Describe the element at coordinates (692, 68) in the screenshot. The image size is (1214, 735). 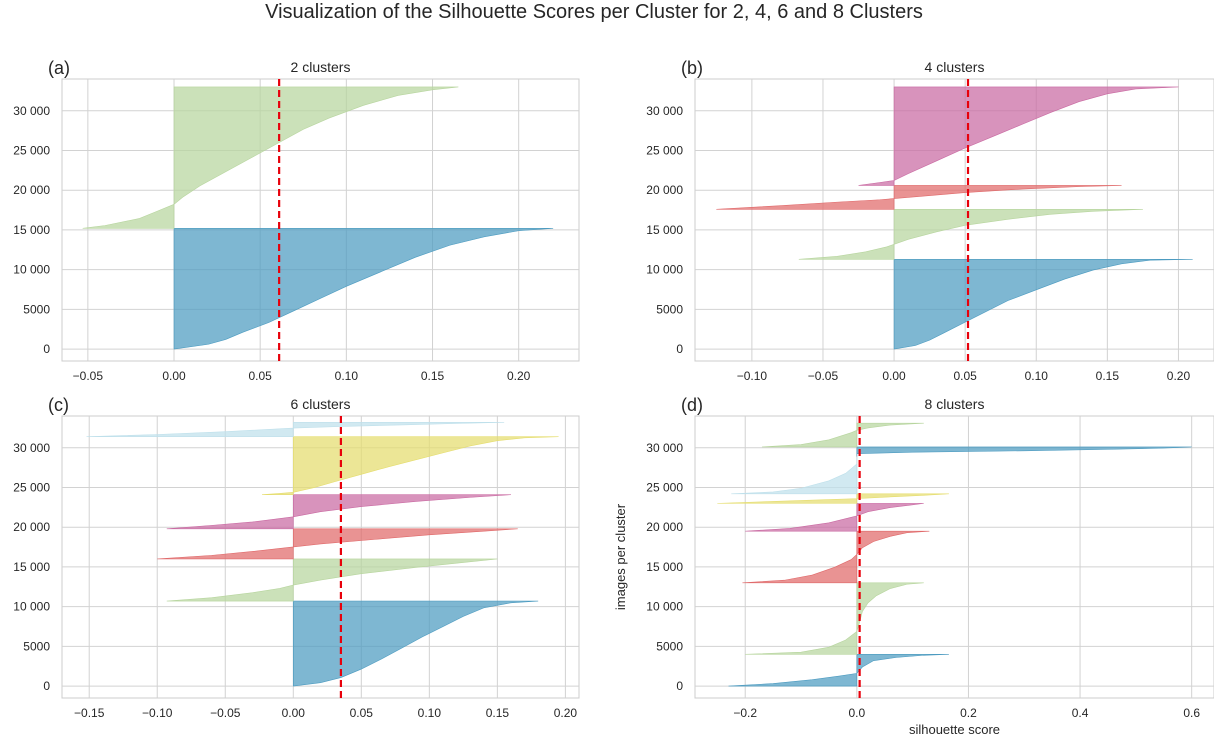
I see `panel-label: (b)` at that location.